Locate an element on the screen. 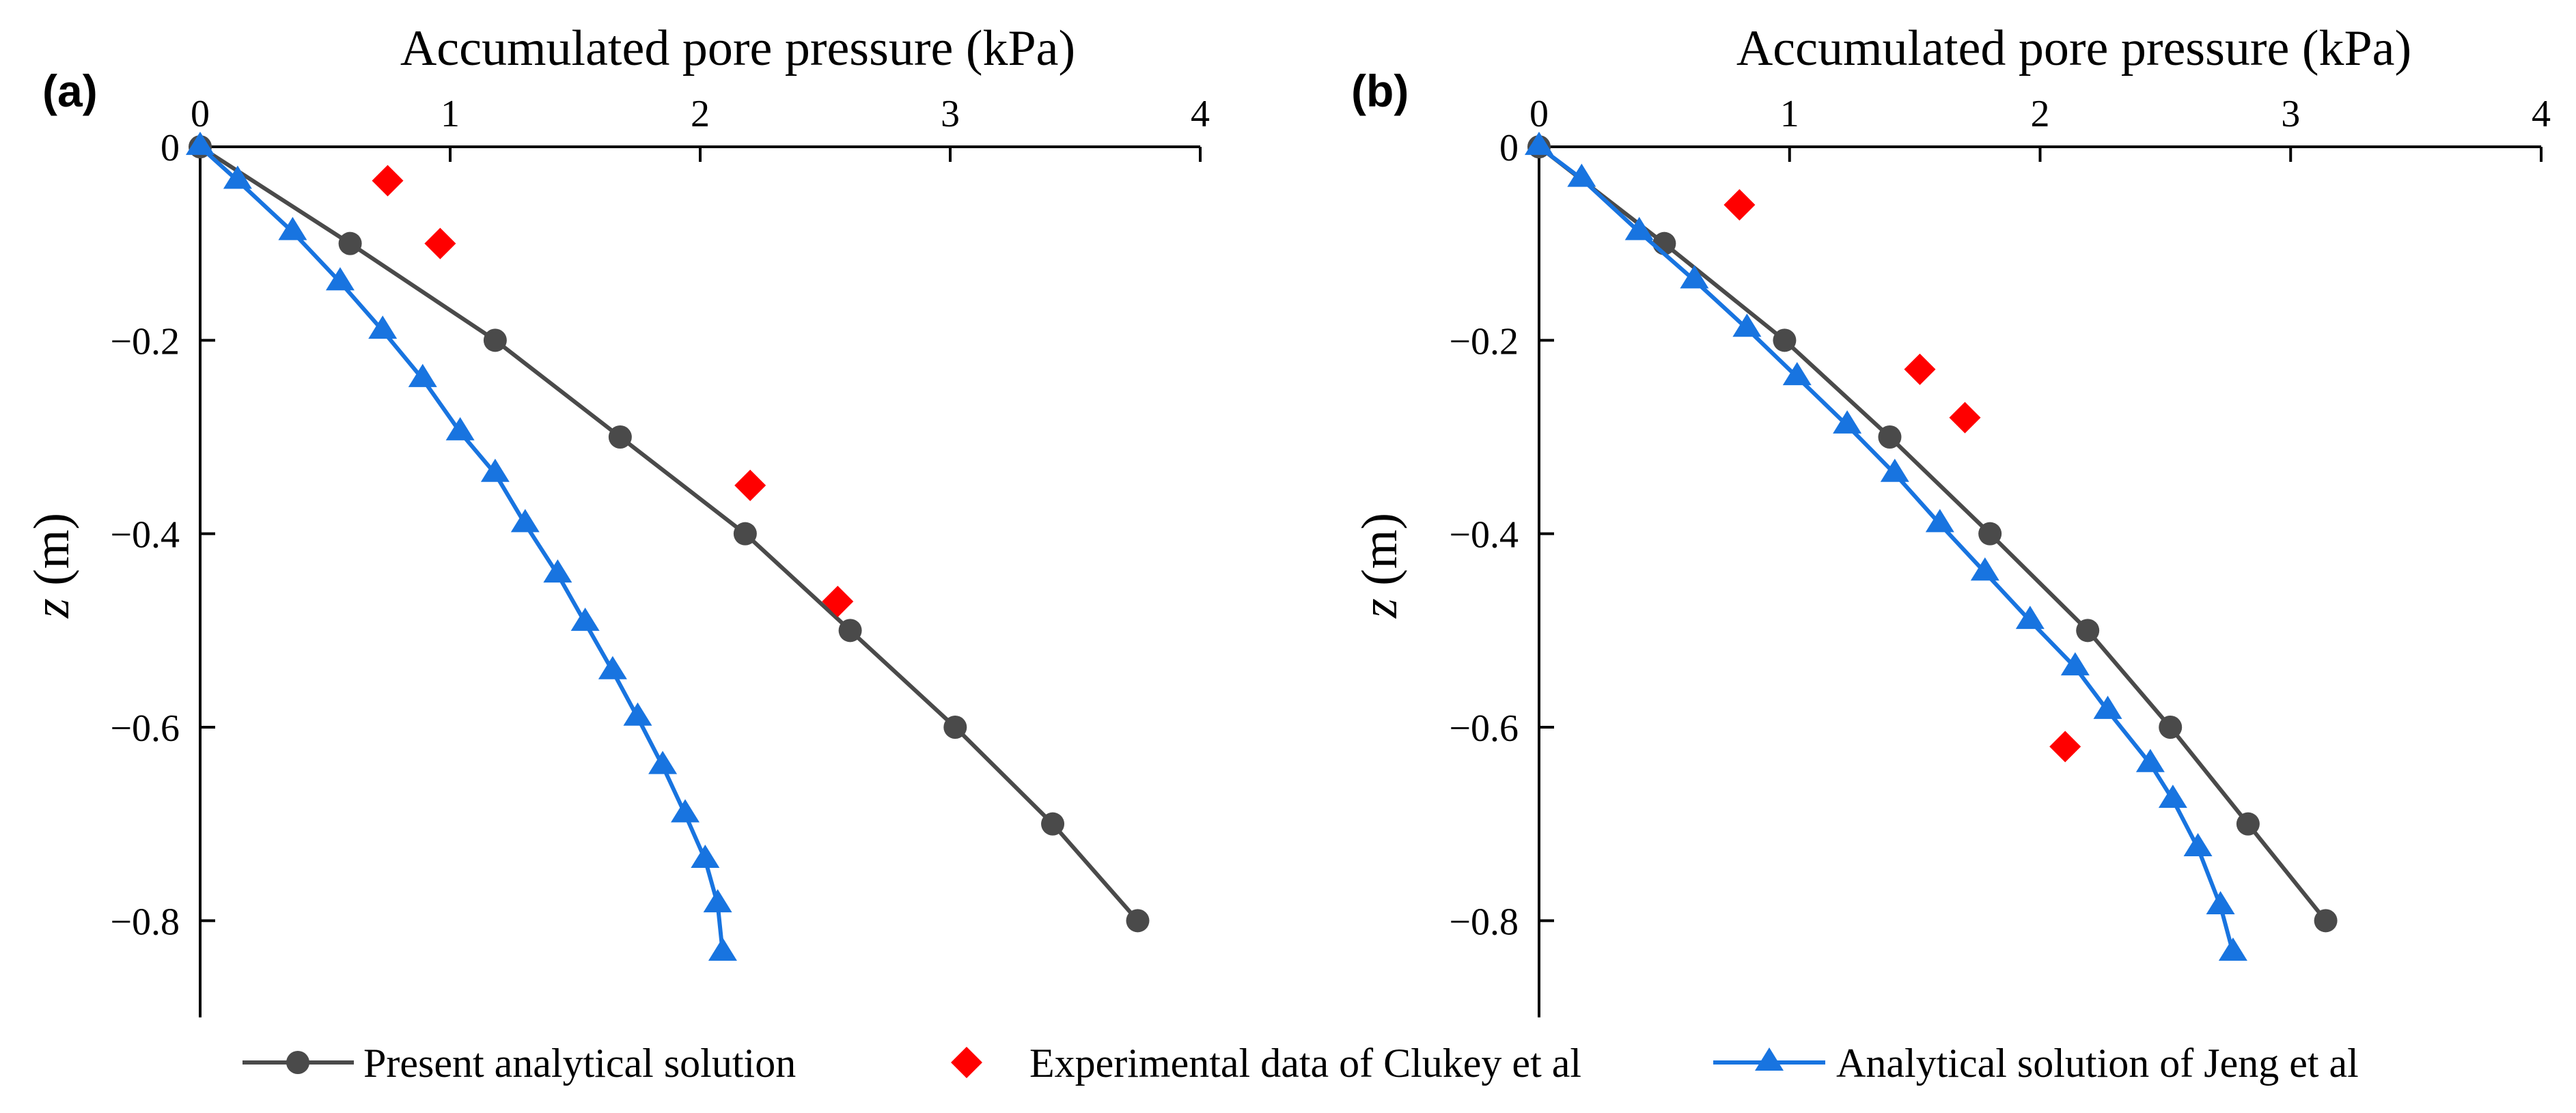 The height and width of the screenshot is (1113, 2576). panel-a-ytick-label: −0.2 is located at coordinates (145, 341).